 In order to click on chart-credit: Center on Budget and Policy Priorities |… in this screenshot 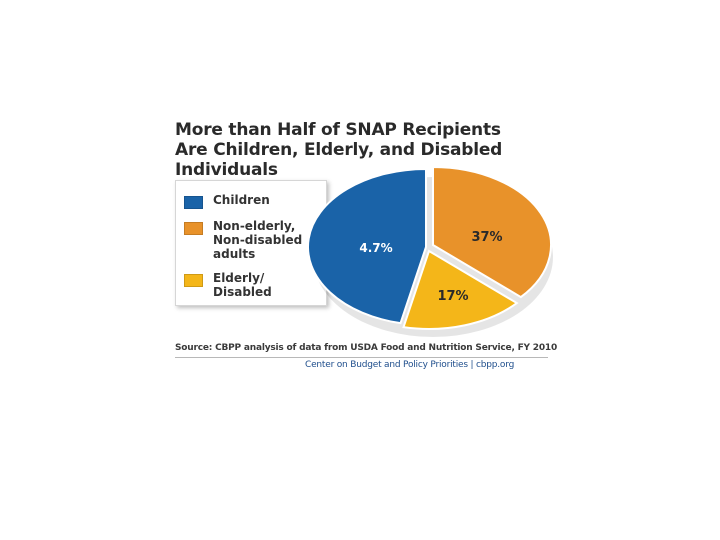, I will do `click(410, 365)`.